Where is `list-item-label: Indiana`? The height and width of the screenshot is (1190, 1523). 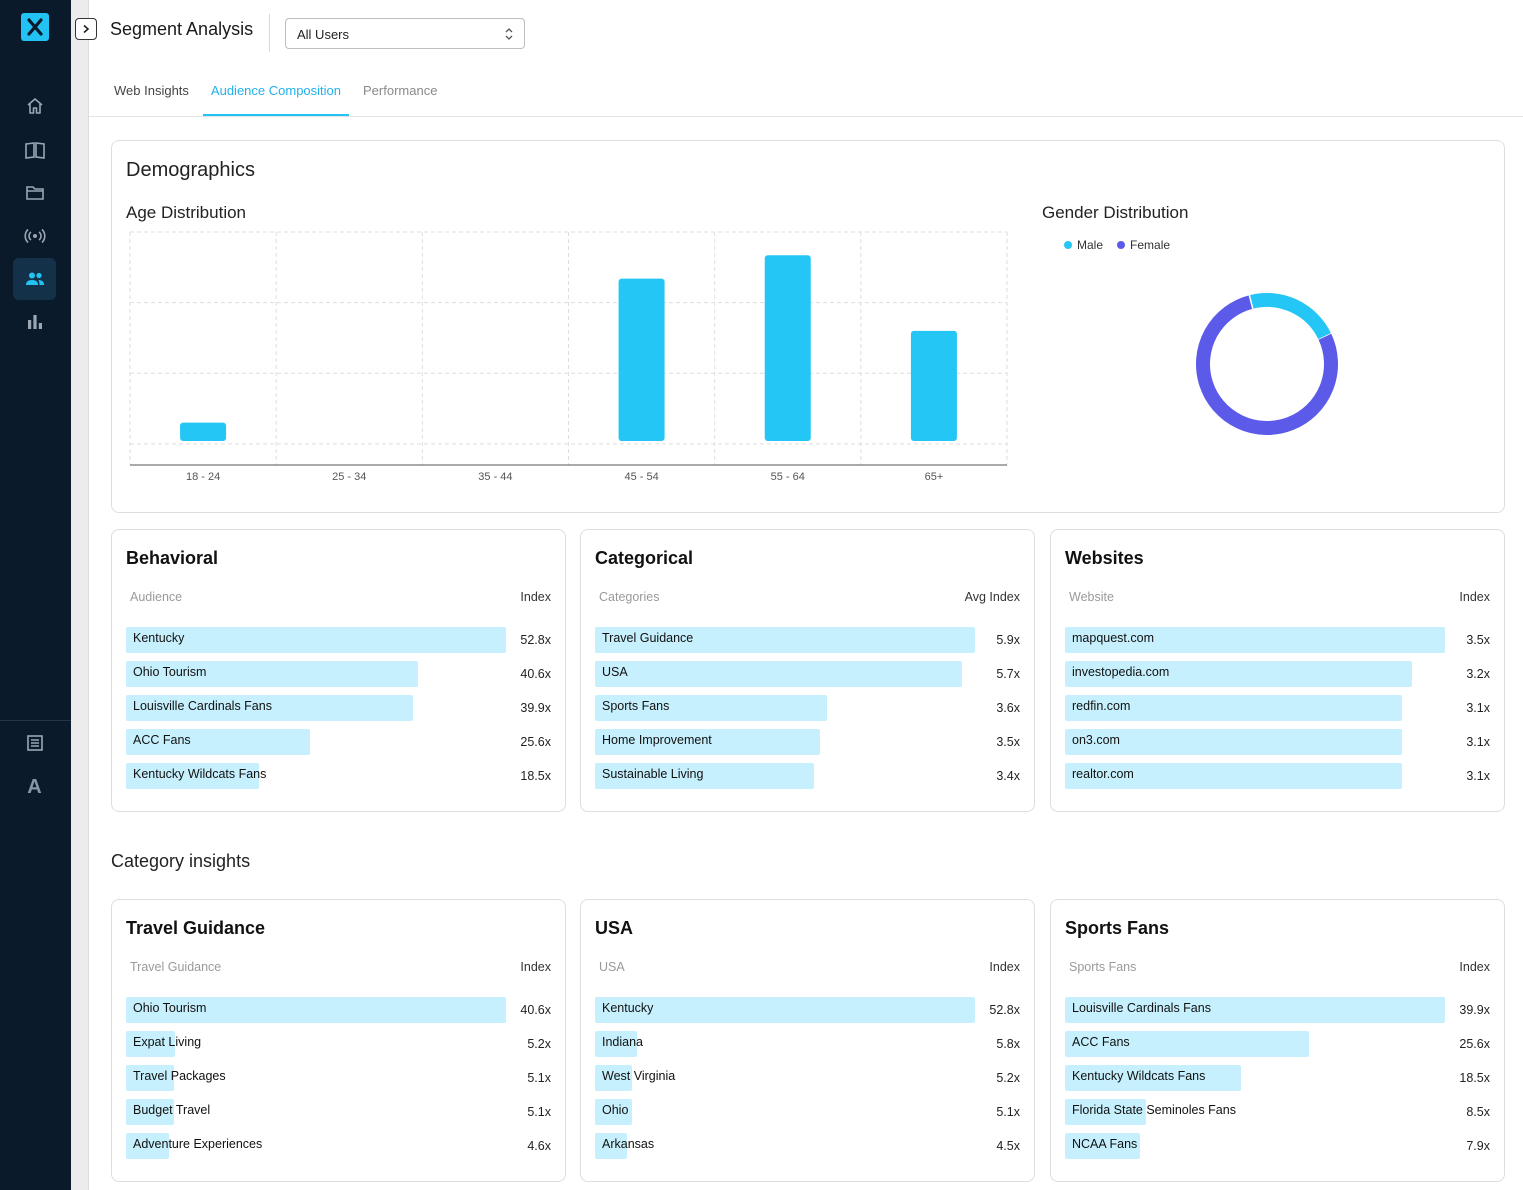
list-item-label: Indiana is located at coordinates (623, 1042).